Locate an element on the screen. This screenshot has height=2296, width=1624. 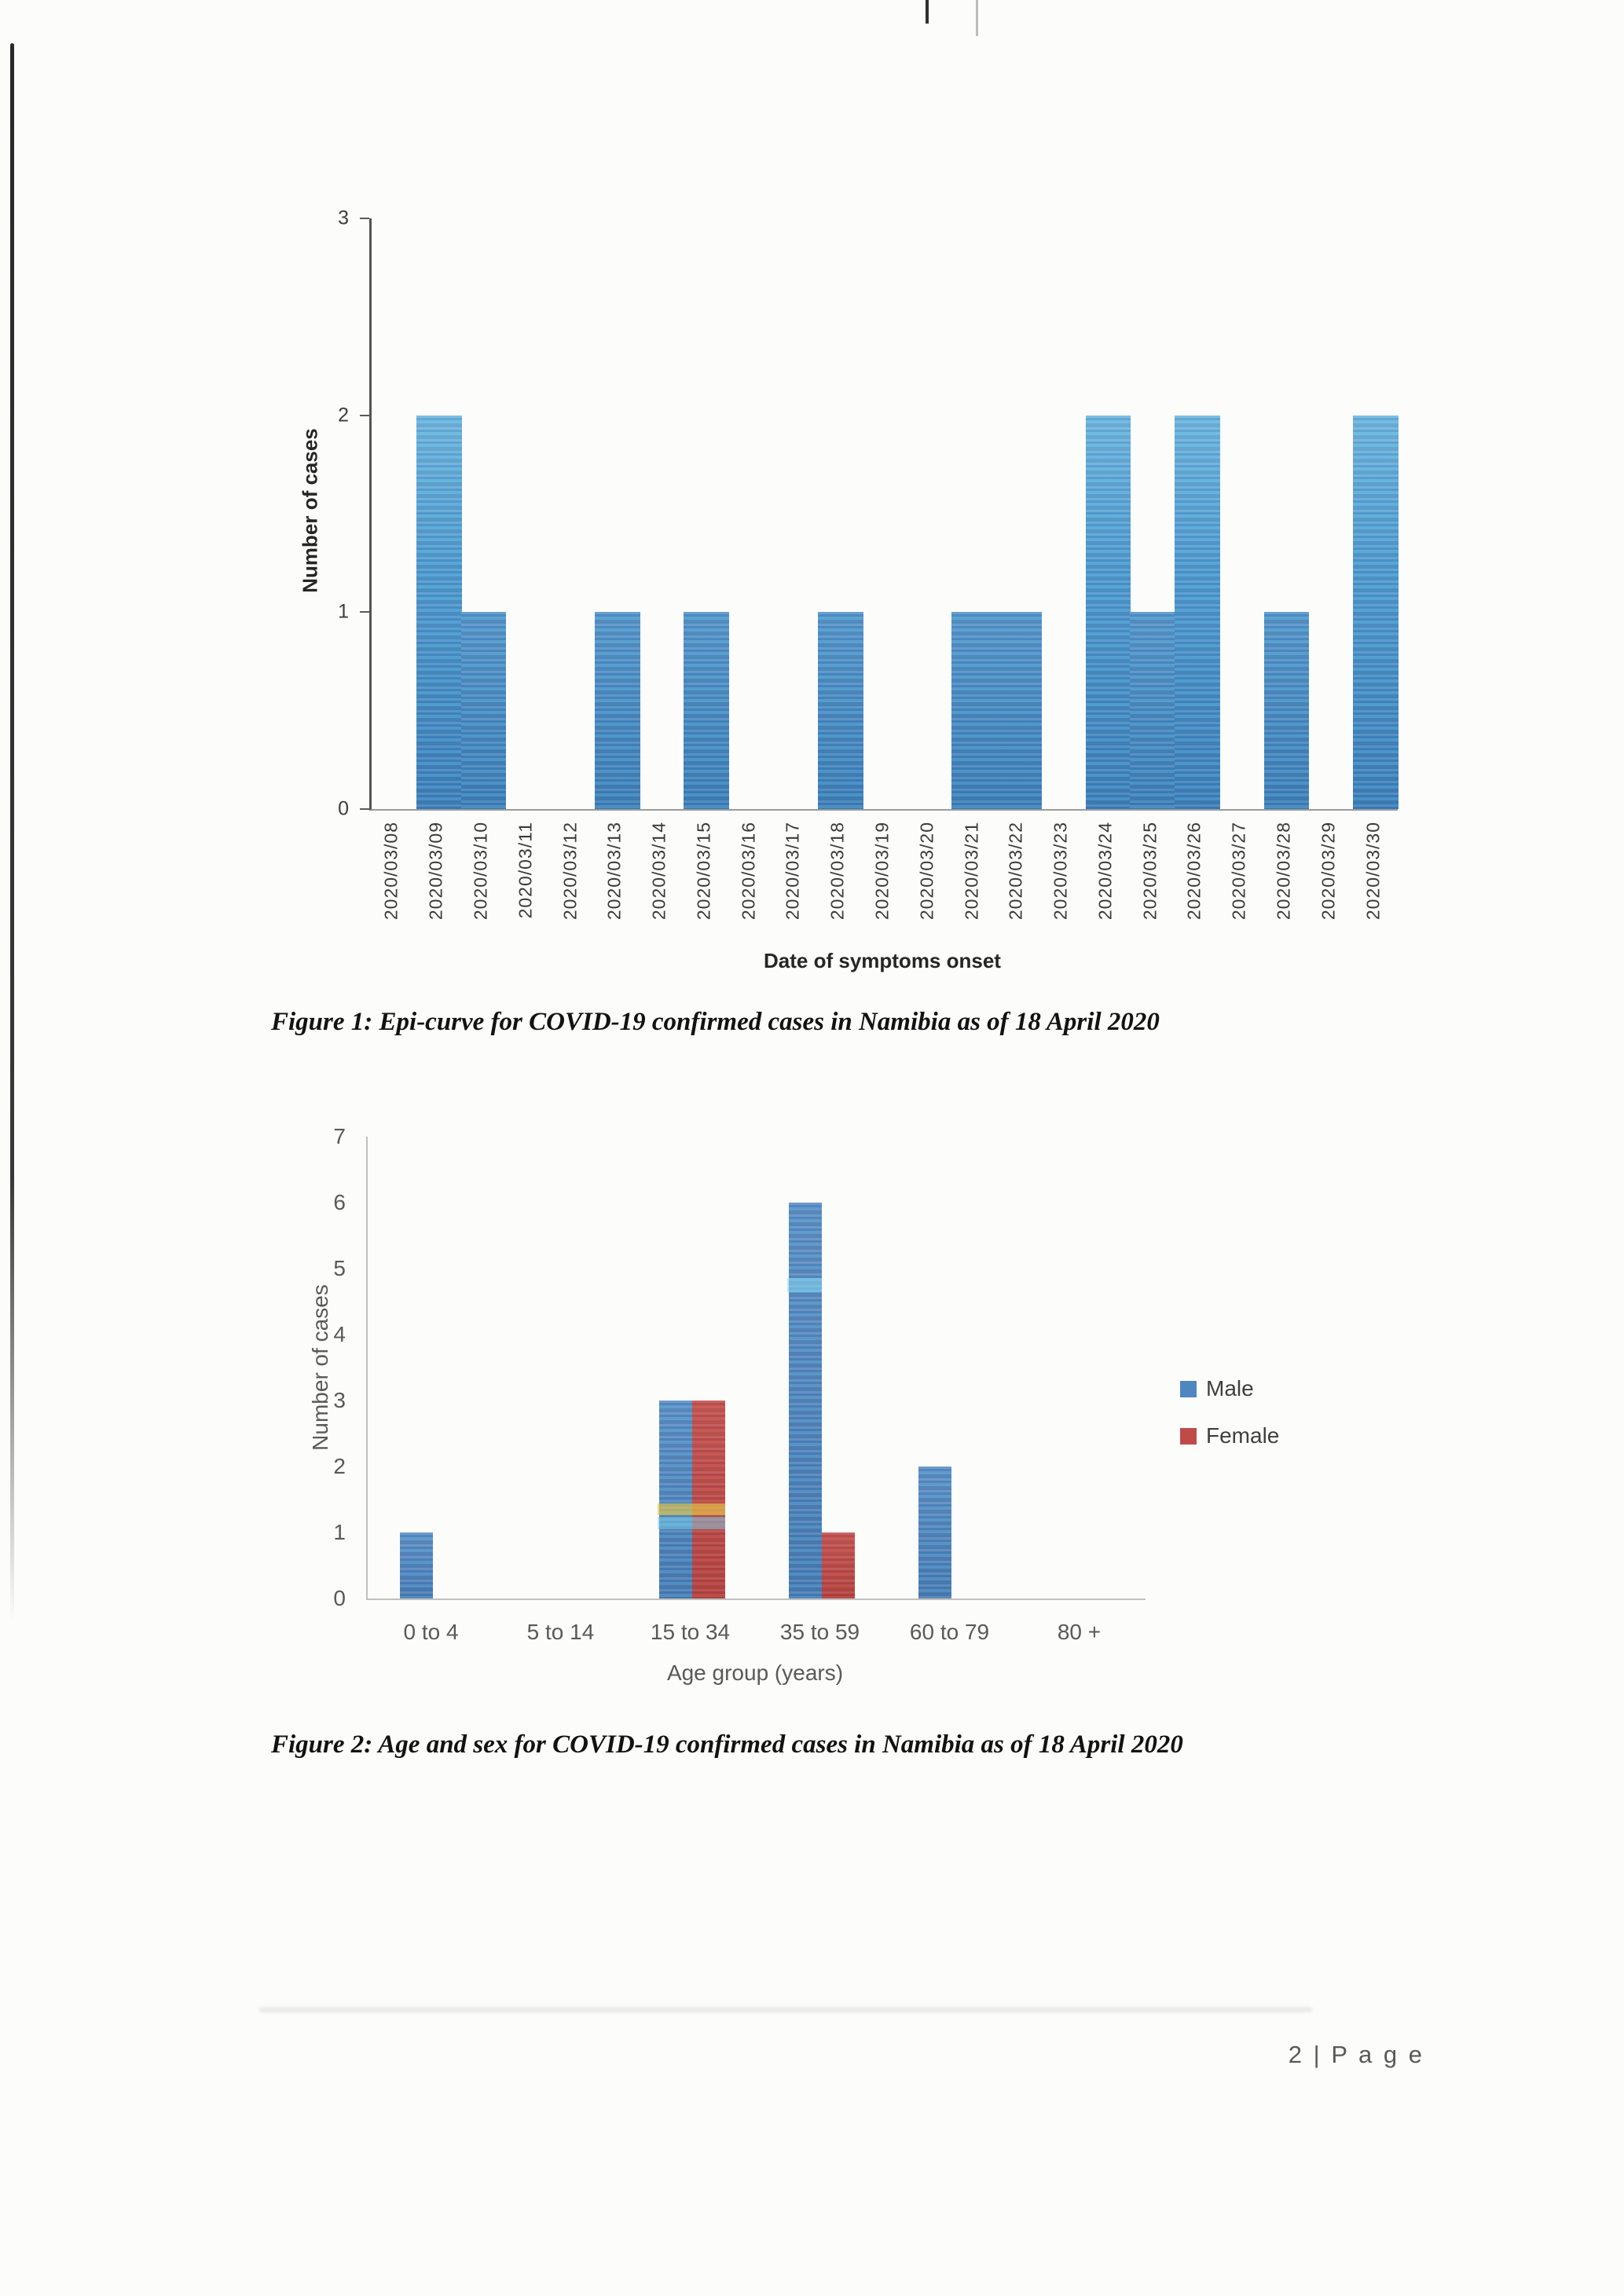
fig1-x-tick-label: 2020/03/21 is located at coordinates (972, 871).